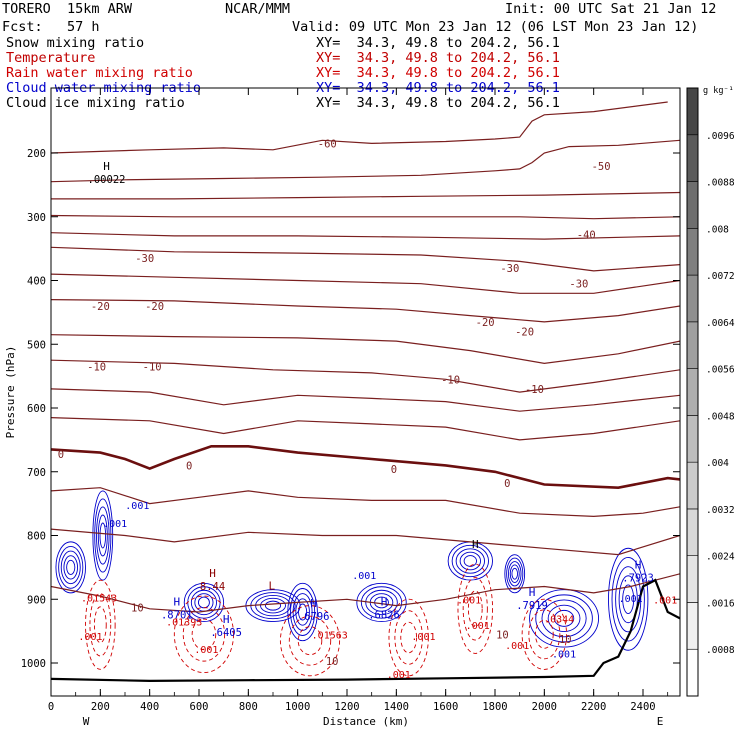 This screenshot has width=740, height=740. I want to click on extremum-value: .7923, so click(638, 579).